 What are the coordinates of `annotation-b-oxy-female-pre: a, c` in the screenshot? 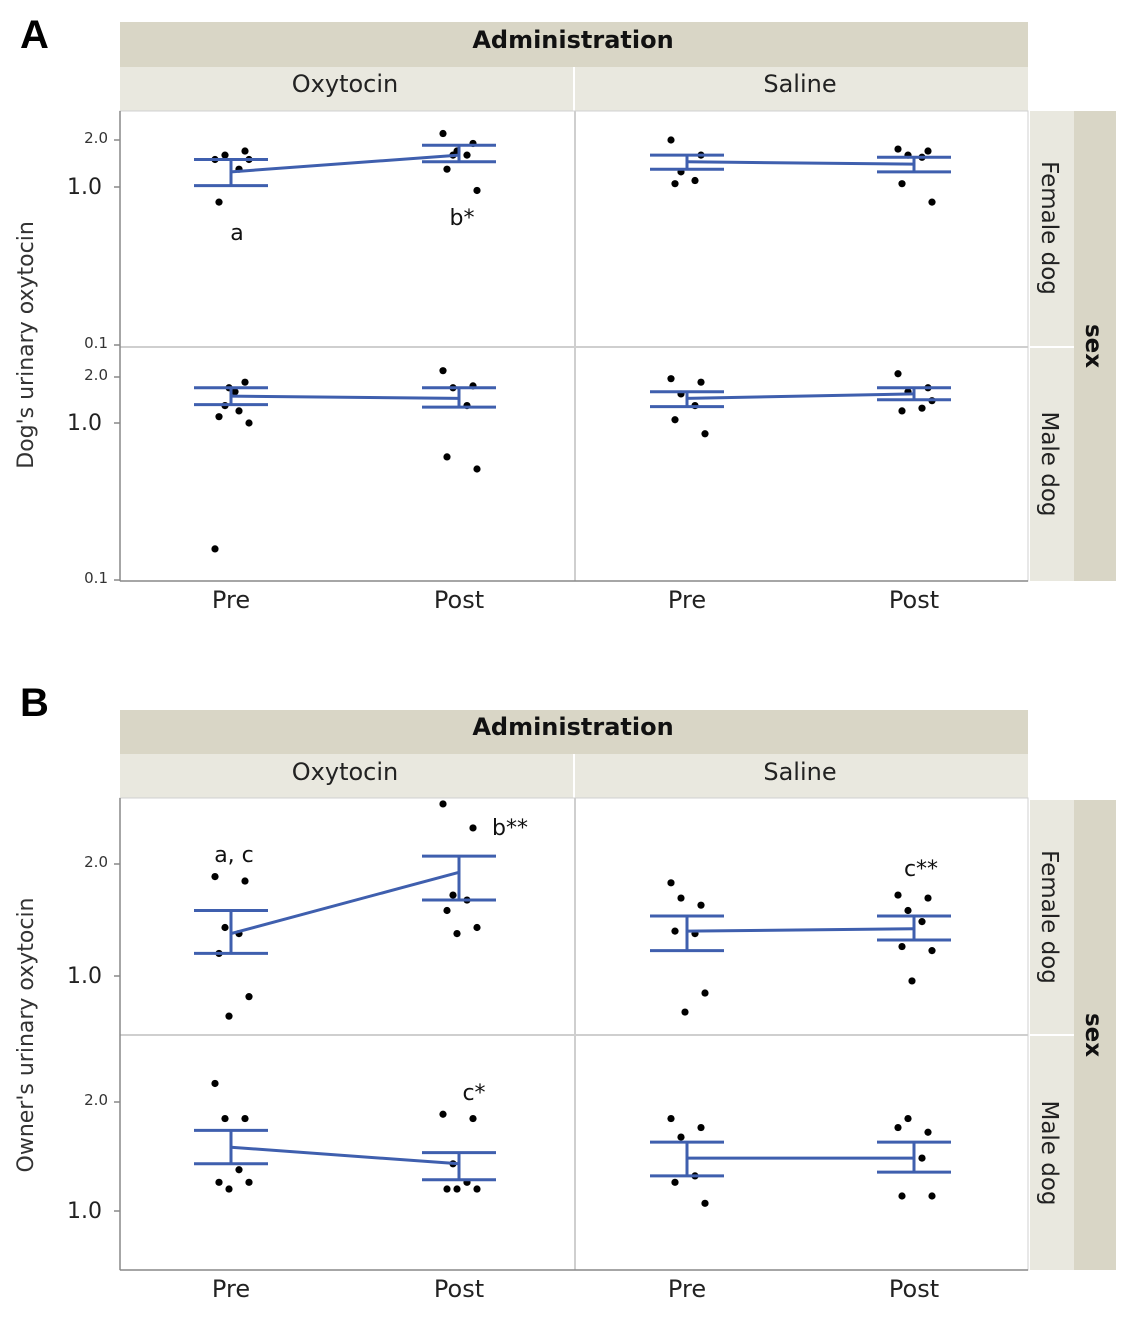 It's located at (234, 855).